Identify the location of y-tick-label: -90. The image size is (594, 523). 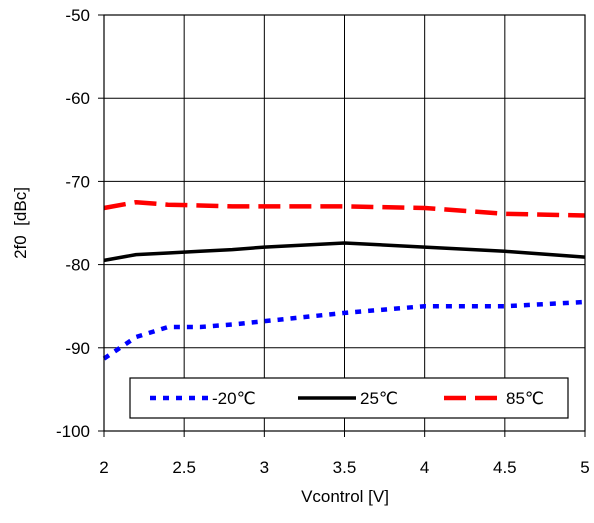
(77, 348).